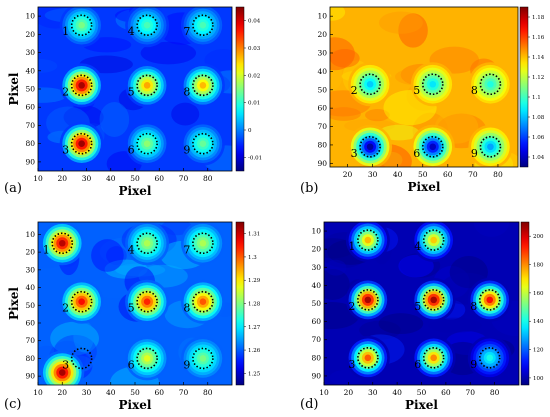 The width and height of the screenshot is (550, 417). What do you see at coordinates (538, 266) in the screenshot?
I see `colorbar-tick-label: 180` at bounding box center [538, 266].